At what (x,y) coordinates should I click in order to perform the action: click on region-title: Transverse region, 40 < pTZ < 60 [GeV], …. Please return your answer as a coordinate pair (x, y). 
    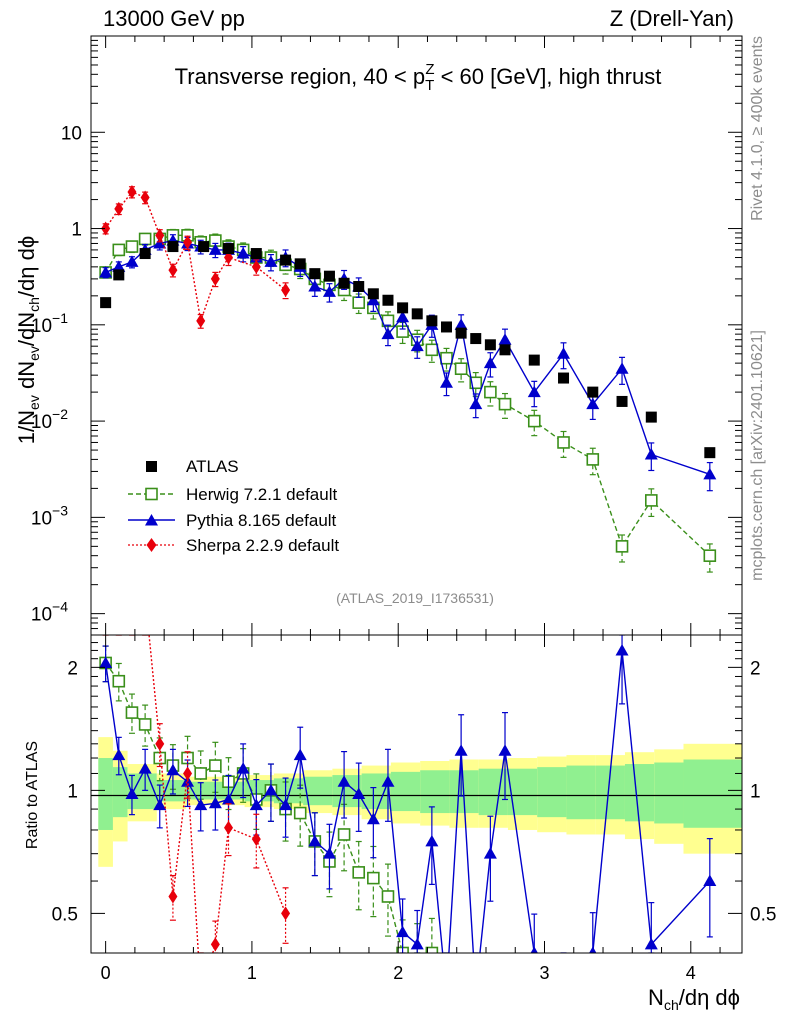
    Looking at the image, I should click on (418, 77).